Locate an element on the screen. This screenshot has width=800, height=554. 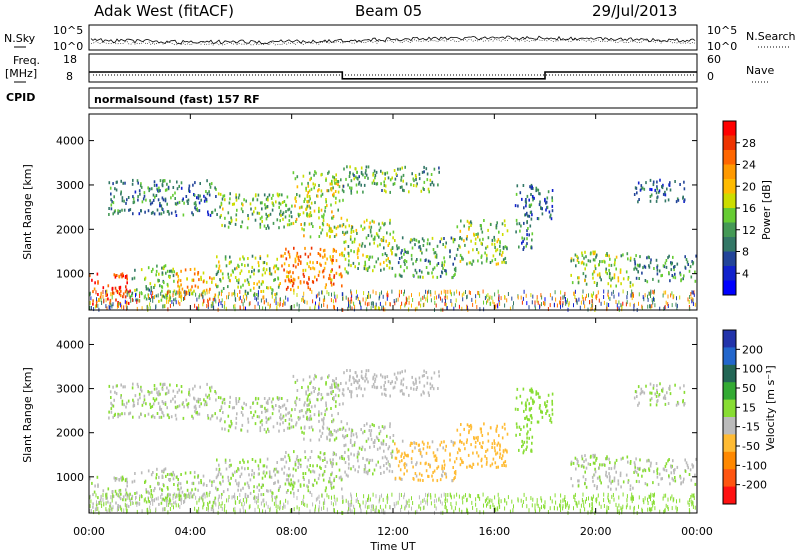
cpid-label: CPID is located at coordinates (20, 97).